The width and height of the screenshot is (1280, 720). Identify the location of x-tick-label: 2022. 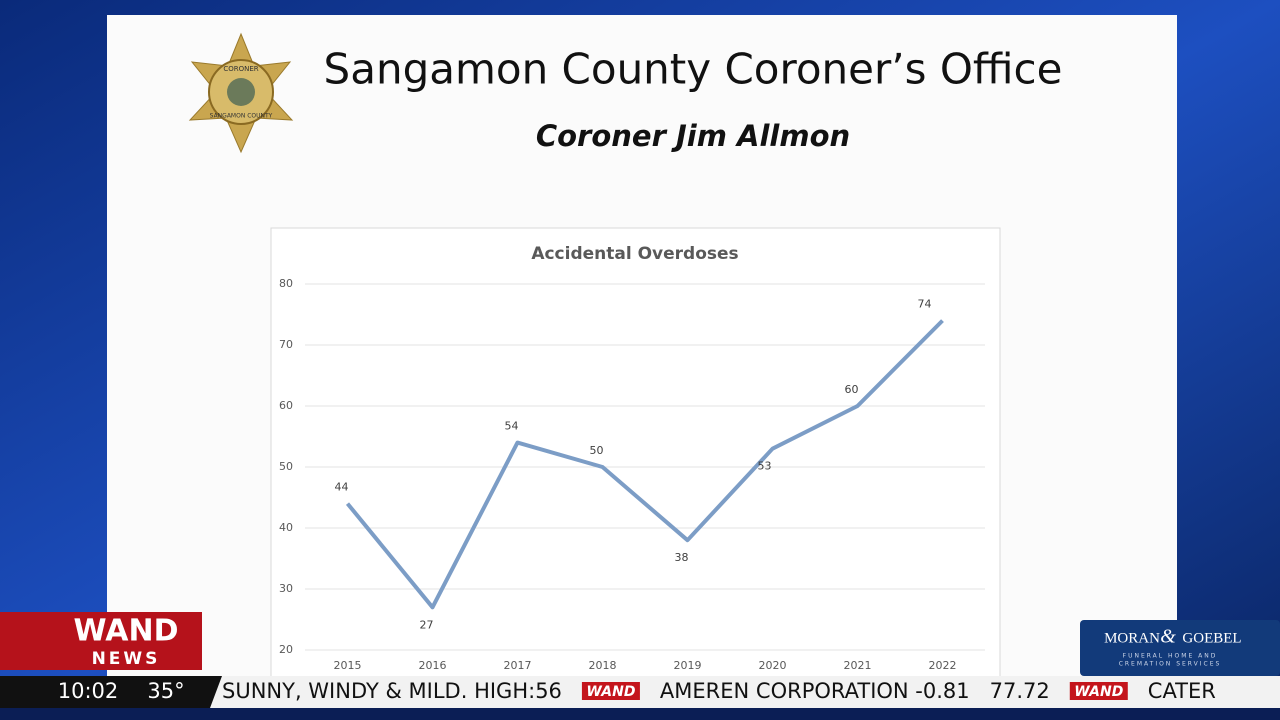
(943, 665).